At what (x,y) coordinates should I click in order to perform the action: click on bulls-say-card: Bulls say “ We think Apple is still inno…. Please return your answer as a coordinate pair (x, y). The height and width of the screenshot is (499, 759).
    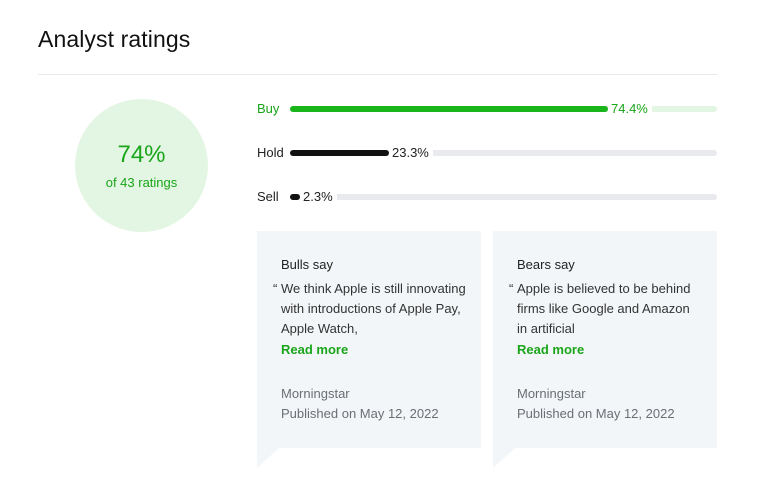
    Looking at the image, I should click on (369, 349).